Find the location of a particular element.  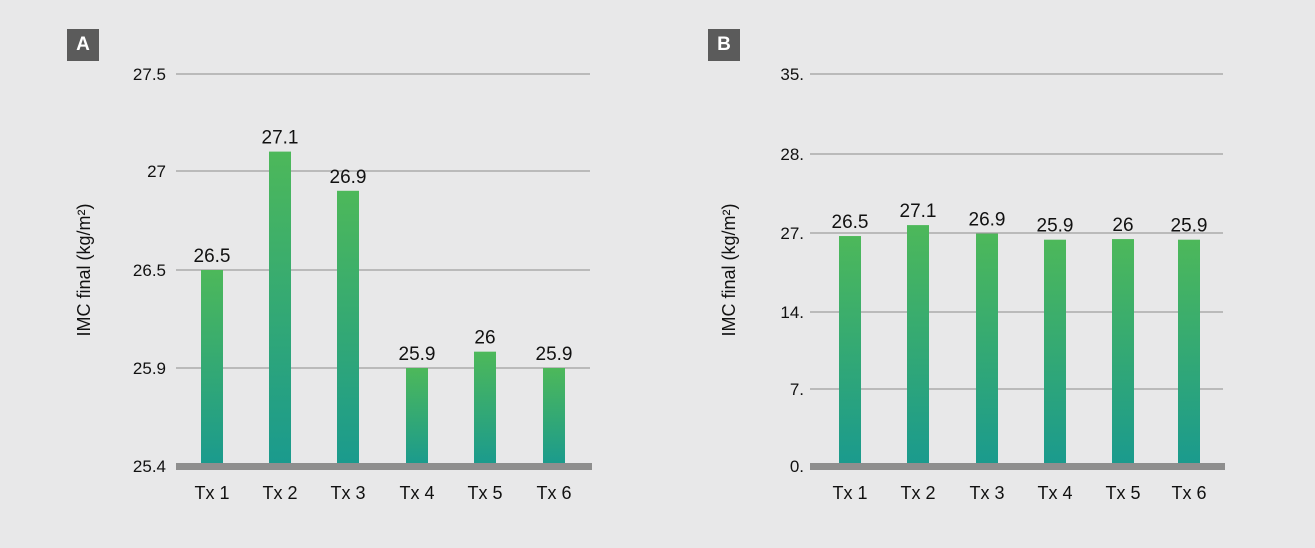

panel-b-xtick-label: Tx 2 is located at coordinates (917, 493).